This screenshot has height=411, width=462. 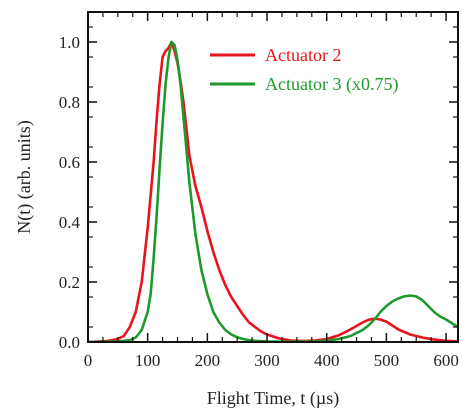 I want to click on y-axis-title: N(t) (arb. units), so click(x=24, y=176).